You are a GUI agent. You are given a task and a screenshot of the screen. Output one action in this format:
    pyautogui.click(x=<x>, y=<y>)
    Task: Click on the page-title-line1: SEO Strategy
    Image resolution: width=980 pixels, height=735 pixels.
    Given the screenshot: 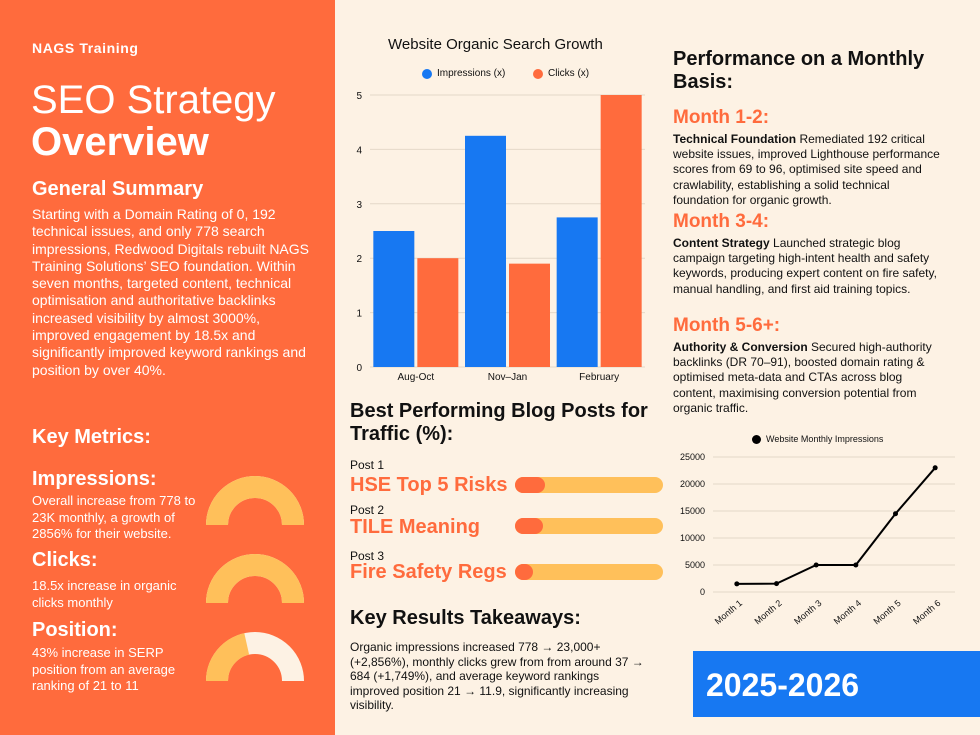 What is the action you would take?
    pyautogui.click(x=153, y=100)
    